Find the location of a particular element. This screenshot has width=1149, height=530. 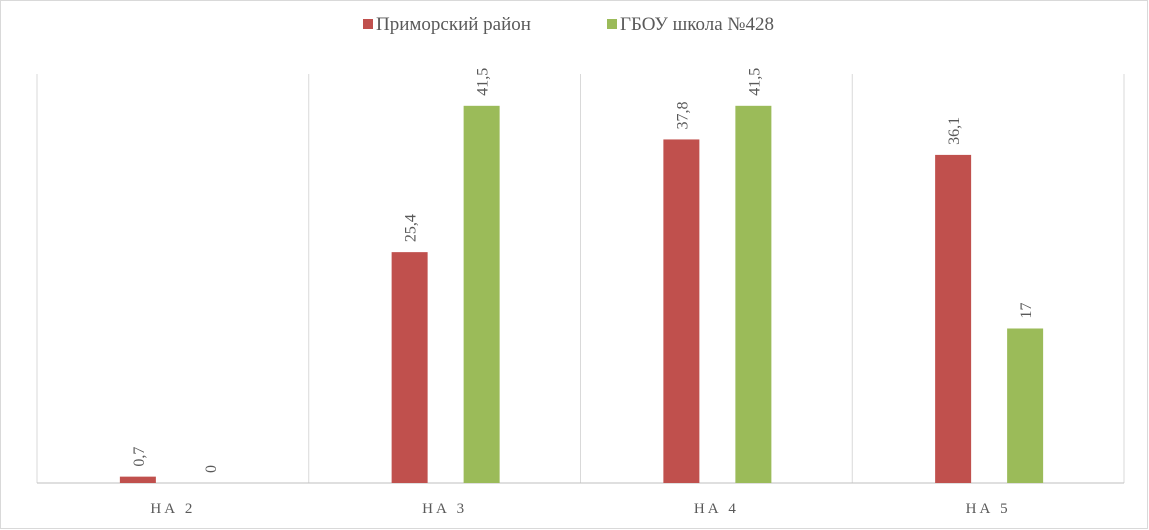

x-tick-label: НА 2 is located at coordinates (172, 509).